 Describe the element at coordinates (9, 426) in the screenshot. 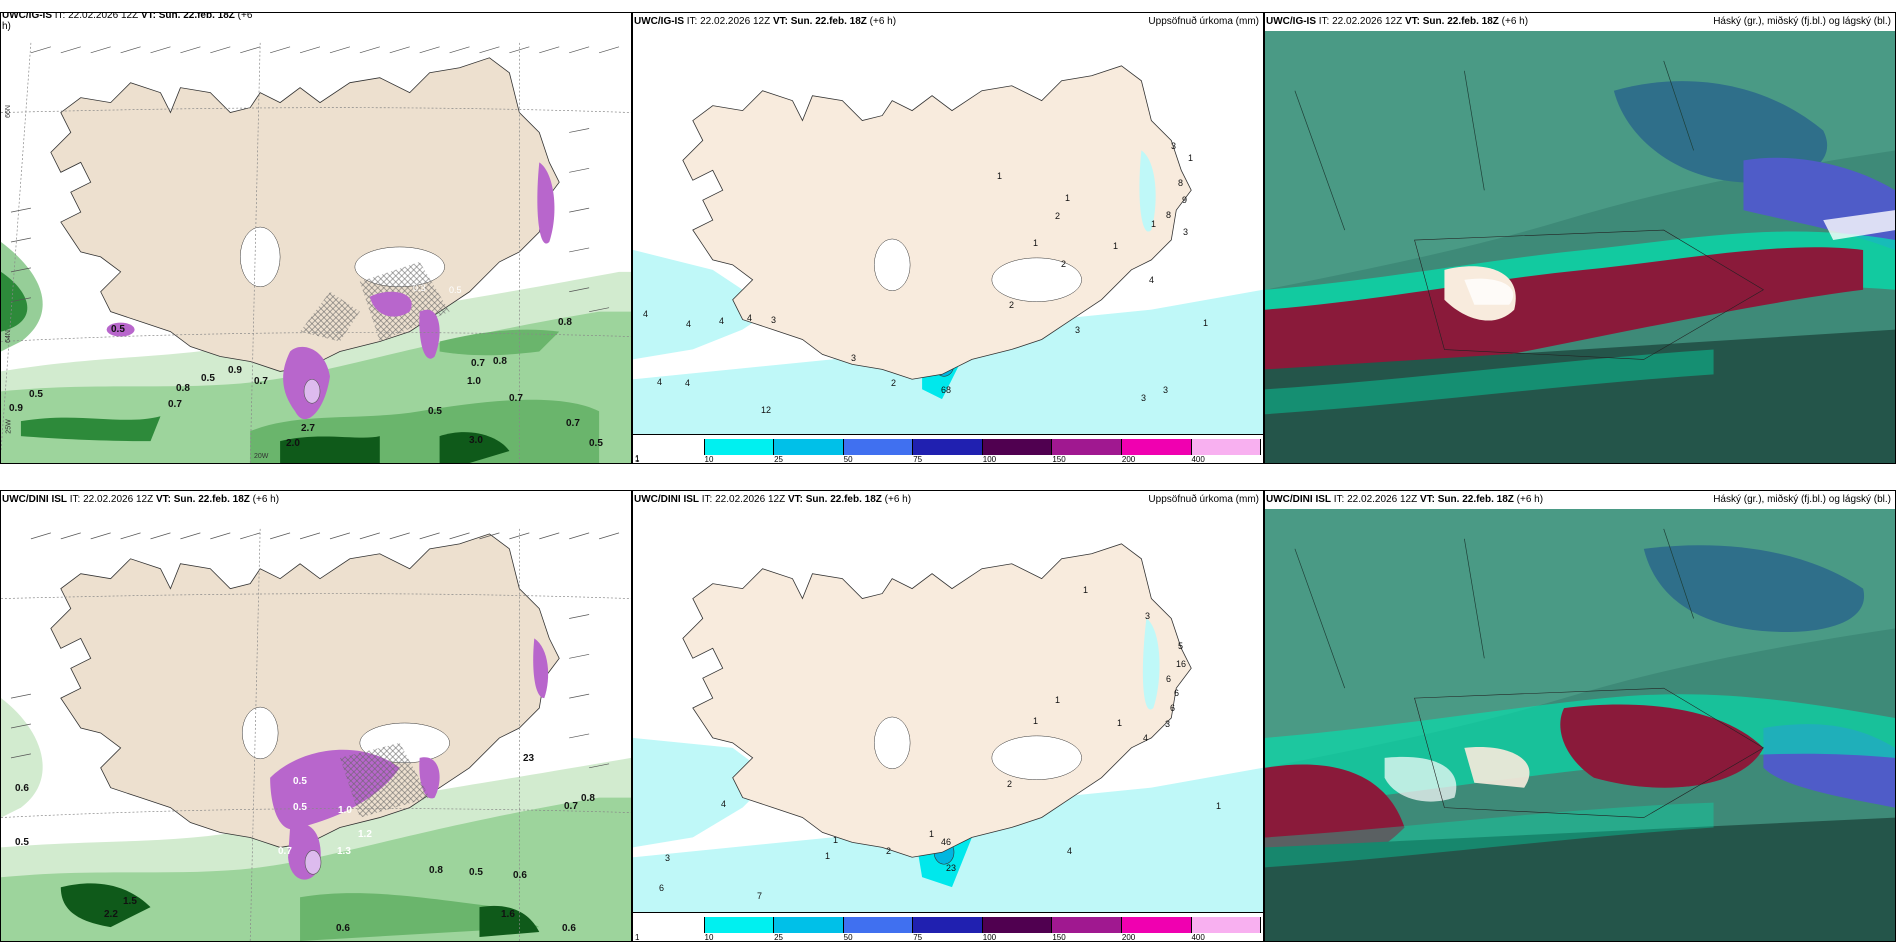

I see `lon-label: 25W` at that location.